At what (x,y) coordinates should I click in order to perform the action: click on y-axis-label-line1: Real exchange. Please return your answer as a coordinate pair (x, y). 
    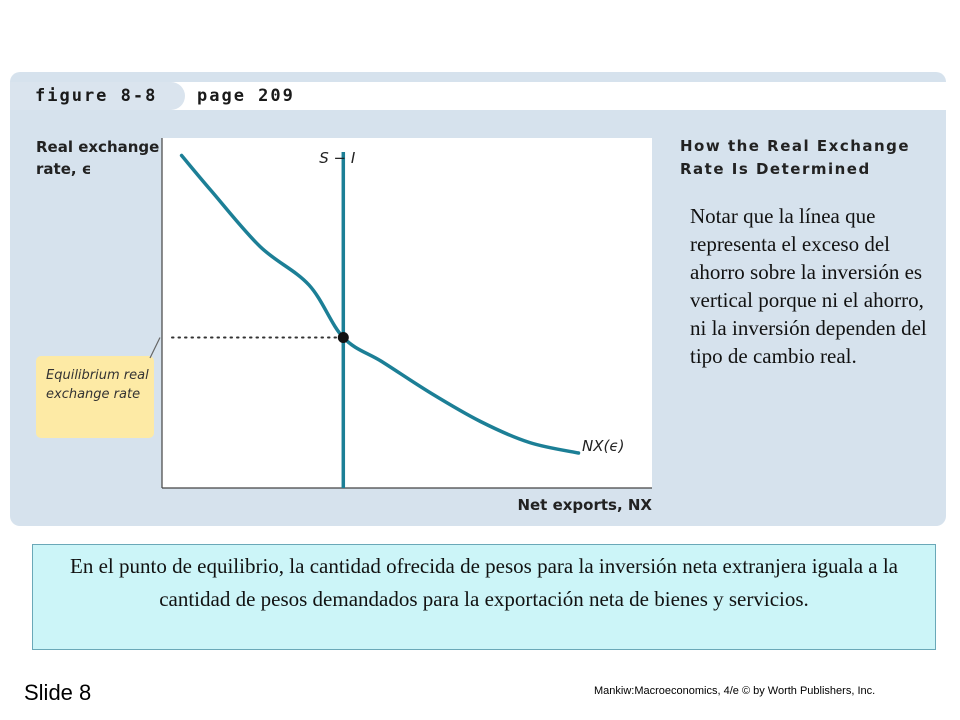
    Looking at the image, I should click on (97, 147).